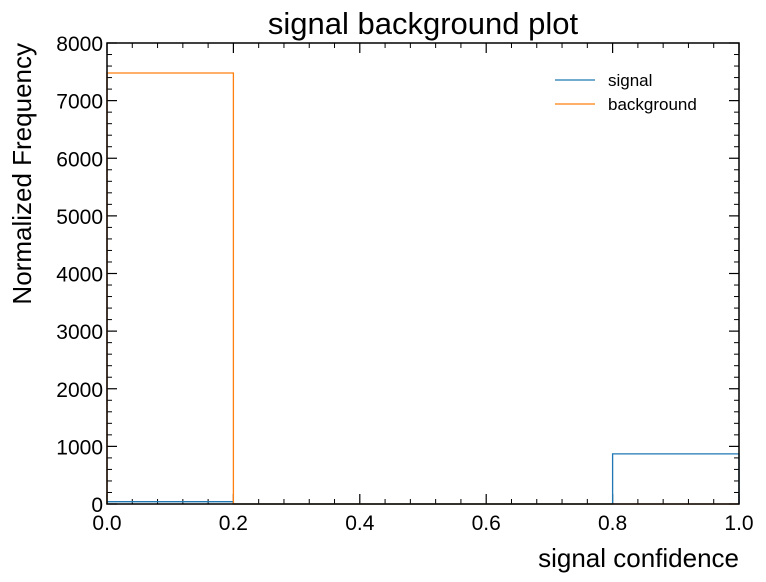 The image size is (766, 582). Describe the element at coordinates (22, 174) in the screenshot. I see `y-axis-label: Normalized Frequency` at that location.